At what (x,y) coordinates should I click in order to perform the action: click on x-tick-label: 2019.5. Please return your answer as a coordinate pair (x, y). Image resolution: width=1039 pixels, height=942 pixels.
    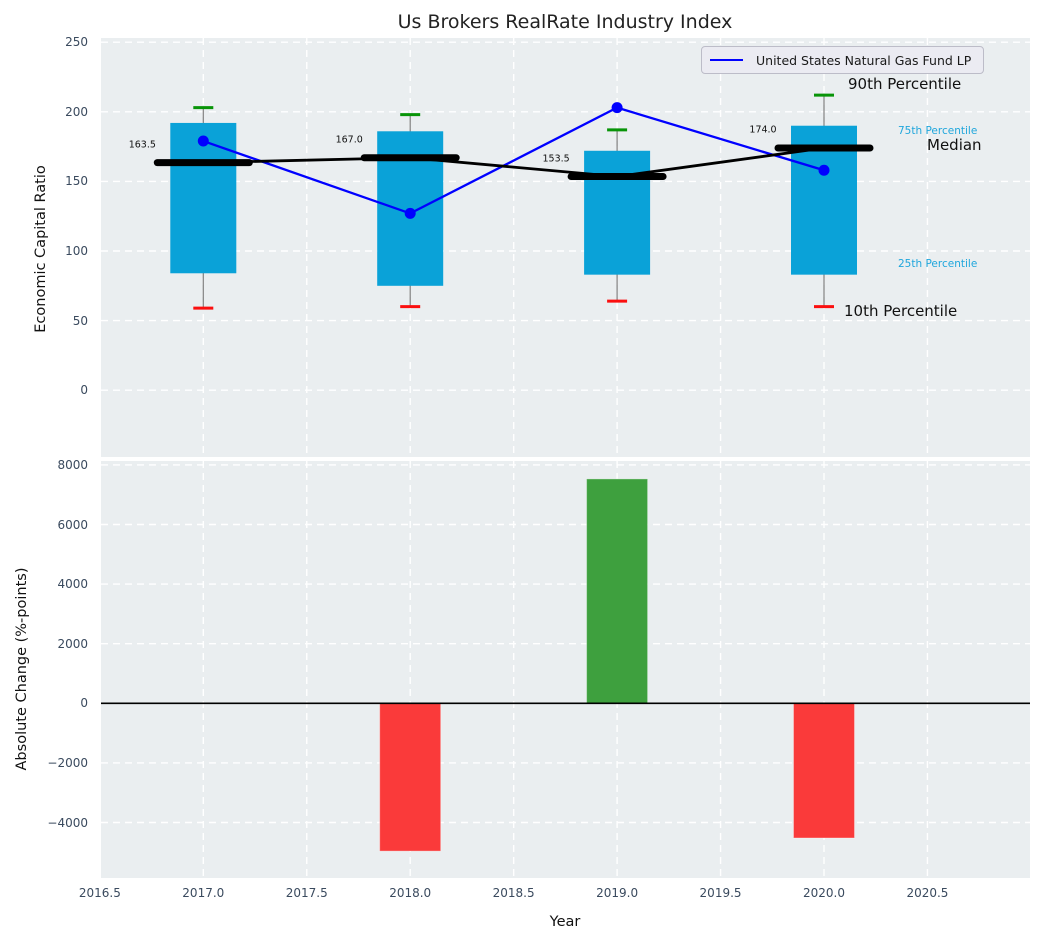
    Looking at the image, I should click on (720, 893).